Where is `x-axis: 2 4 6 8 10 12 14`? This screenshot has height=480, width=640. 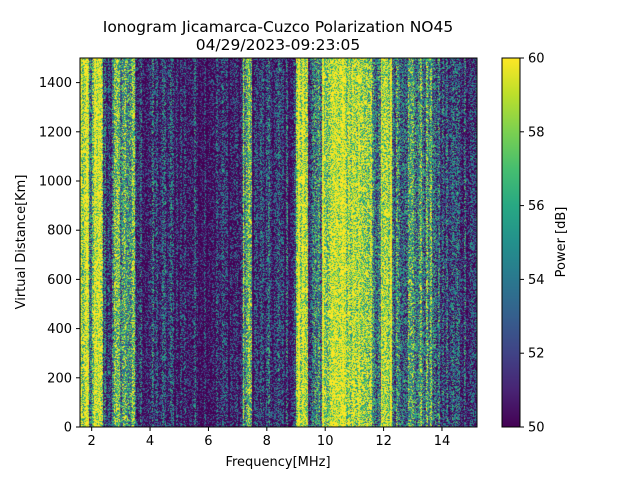 x-axis: 2 4 6 8 10 12 14 is located at coordinates (269, 438).